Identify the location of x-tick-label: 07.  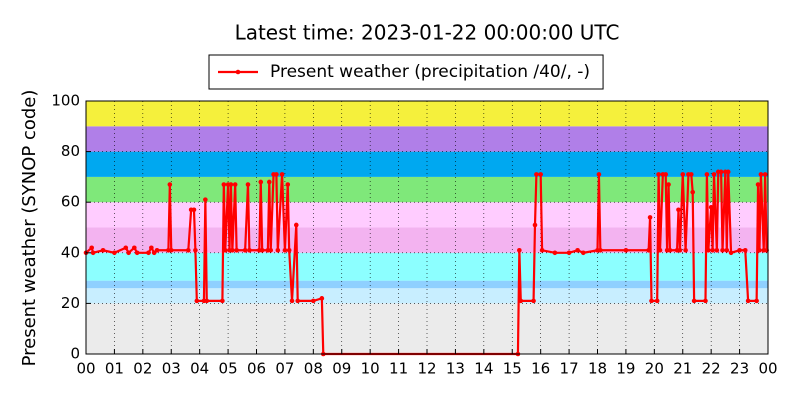
(284, 369).